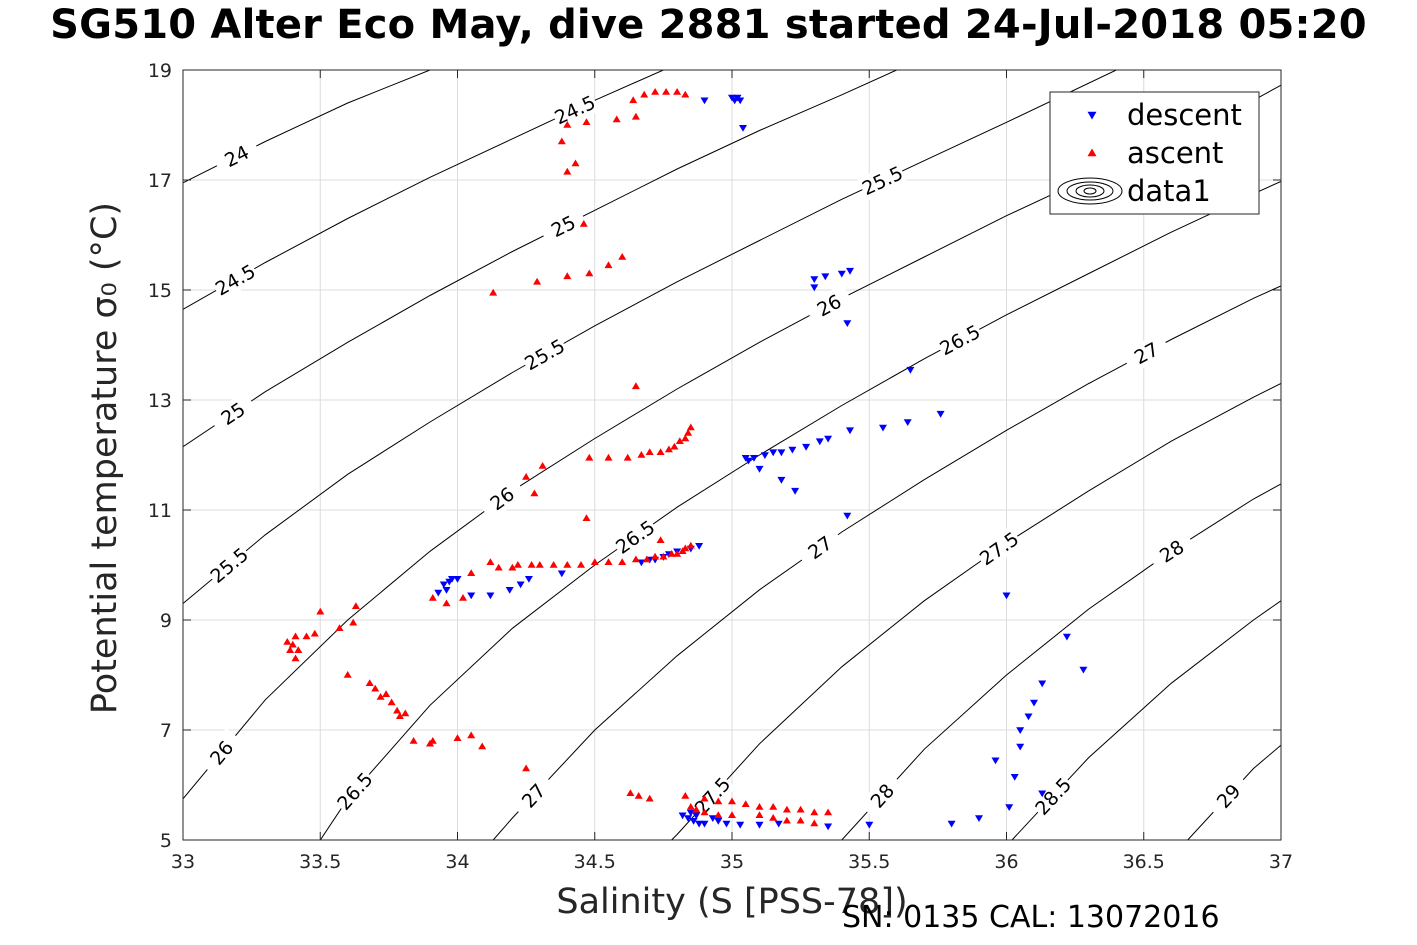 The image size is (1417, 945). I want to click on x-tick-label: 35.5, so click(869, 862).